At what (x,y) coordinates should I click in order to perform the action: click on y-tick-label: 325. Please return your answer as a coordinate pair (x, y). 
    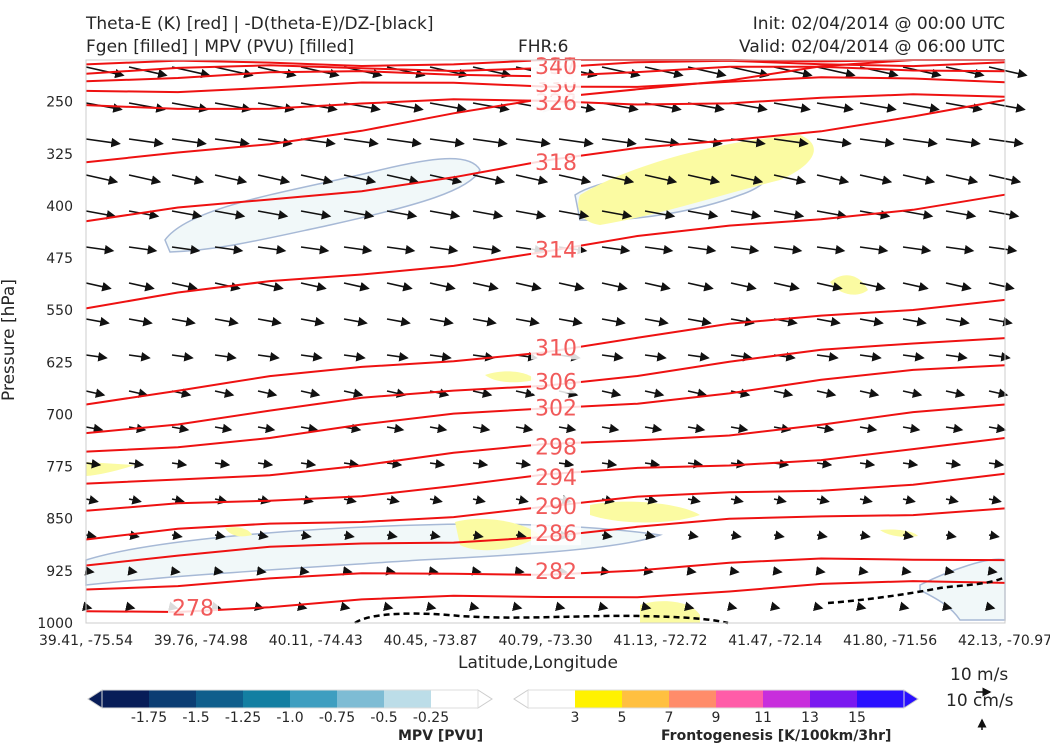
    Looking at the image, I should click on (59, 155).